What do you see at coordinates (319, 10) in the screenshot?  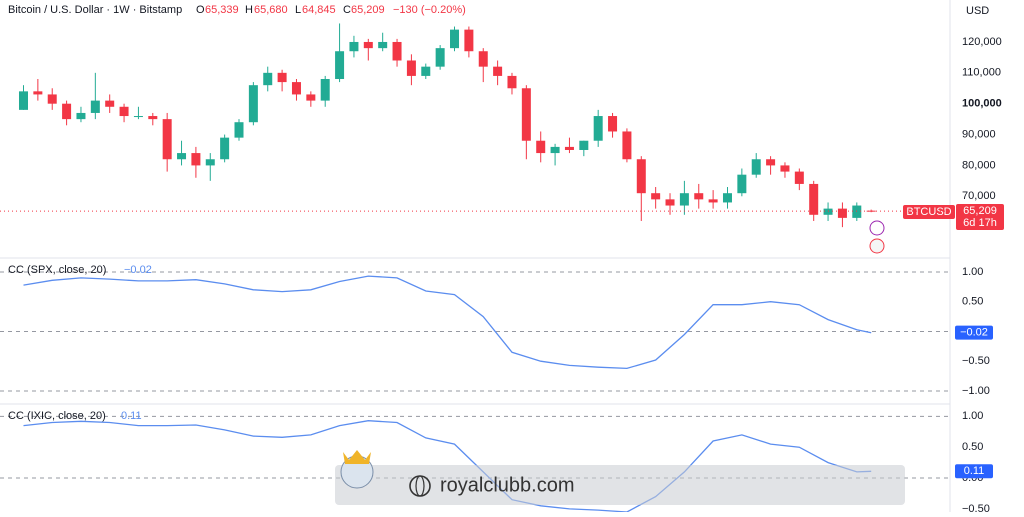 I see `ohlc-value: 64,845` at bounding box center [319, 10].